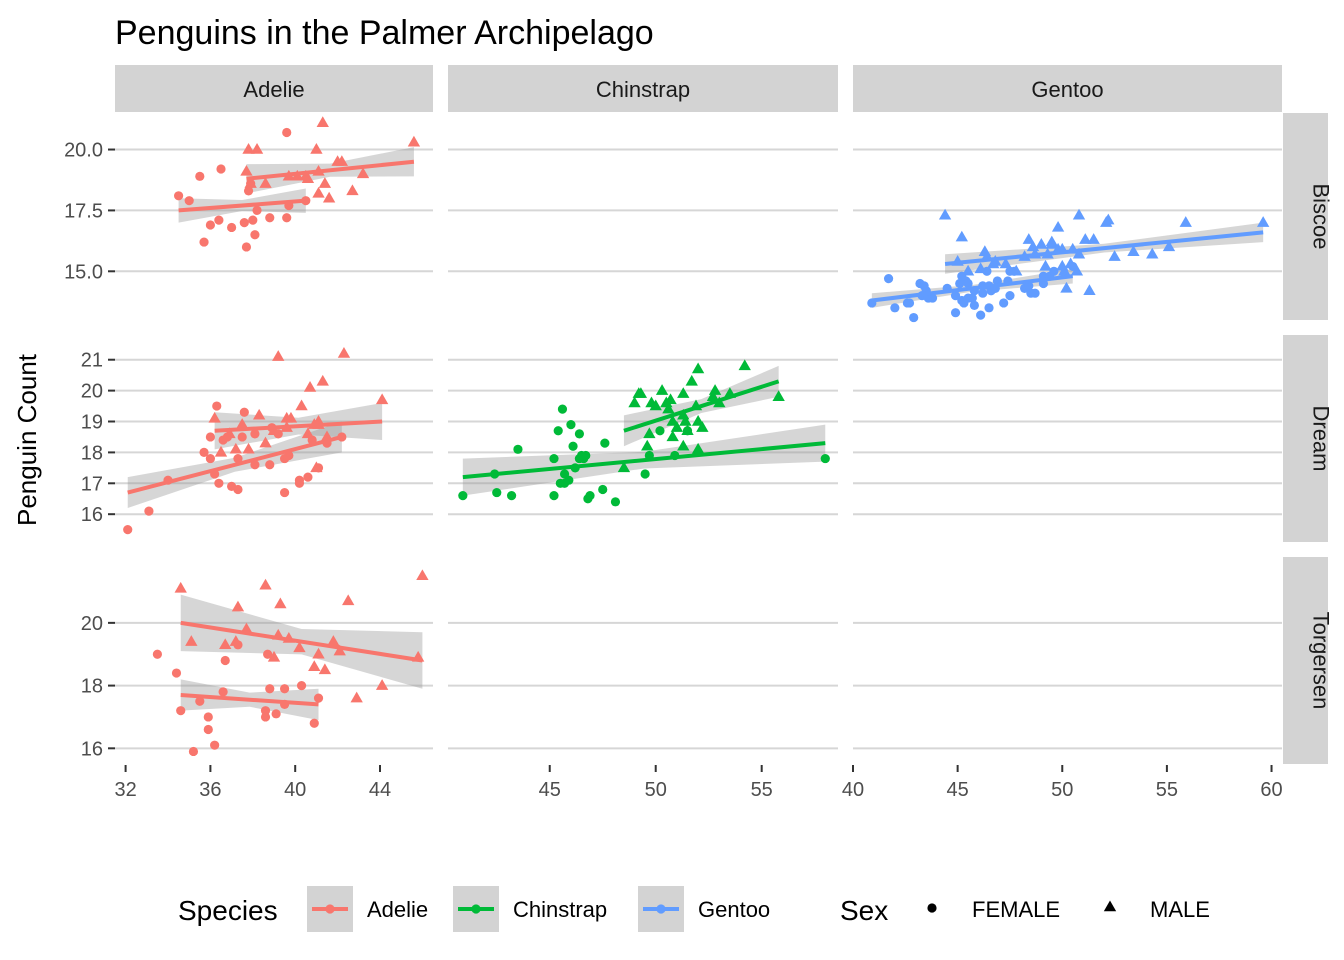 This screenshot has width=1344, height=960. Describe the element at coordinates (125, 790) in the screenshot. I see `x-tick-label: 32` at that location.